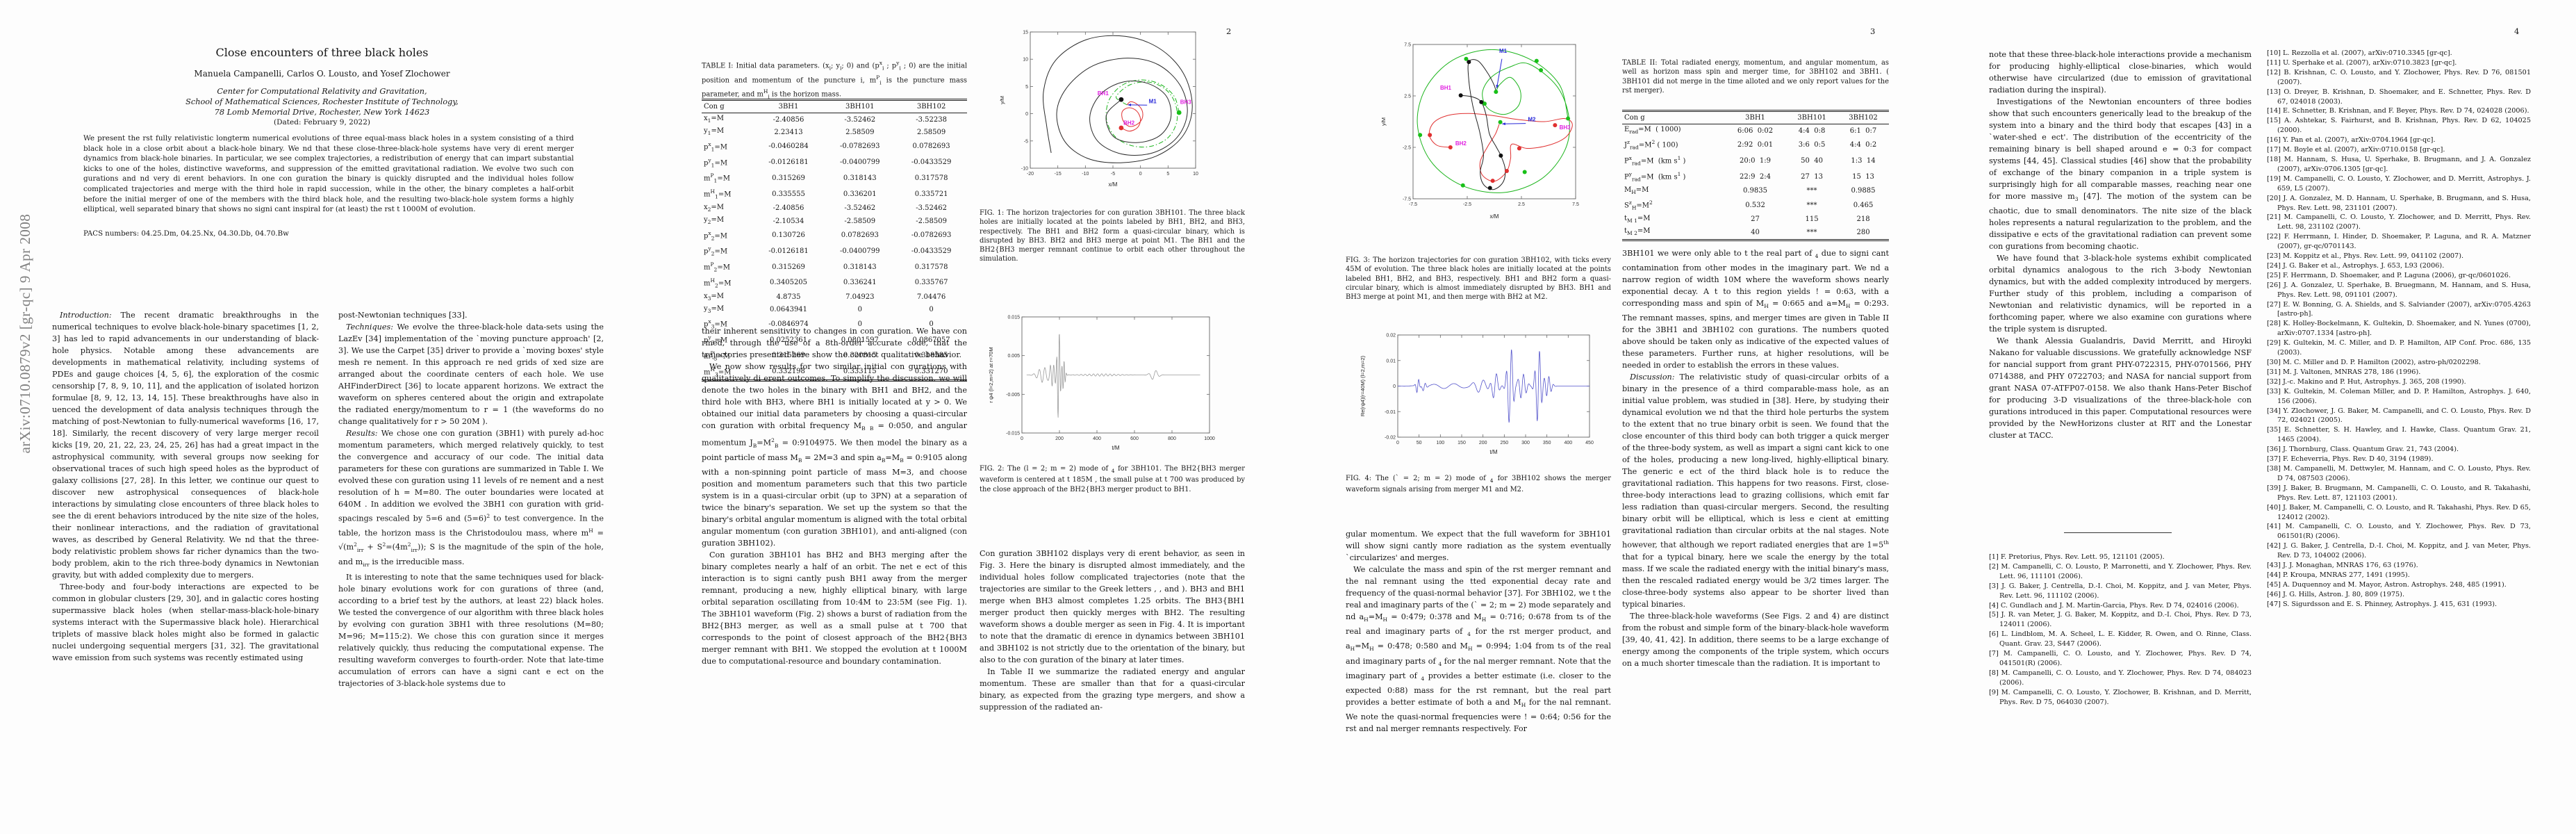 Image resolution: width=2576 pixels, height=834 pixels. Describe the element at coordinates (1186, 102) in the screenshot. I see `svg-text: BH3` at that location.